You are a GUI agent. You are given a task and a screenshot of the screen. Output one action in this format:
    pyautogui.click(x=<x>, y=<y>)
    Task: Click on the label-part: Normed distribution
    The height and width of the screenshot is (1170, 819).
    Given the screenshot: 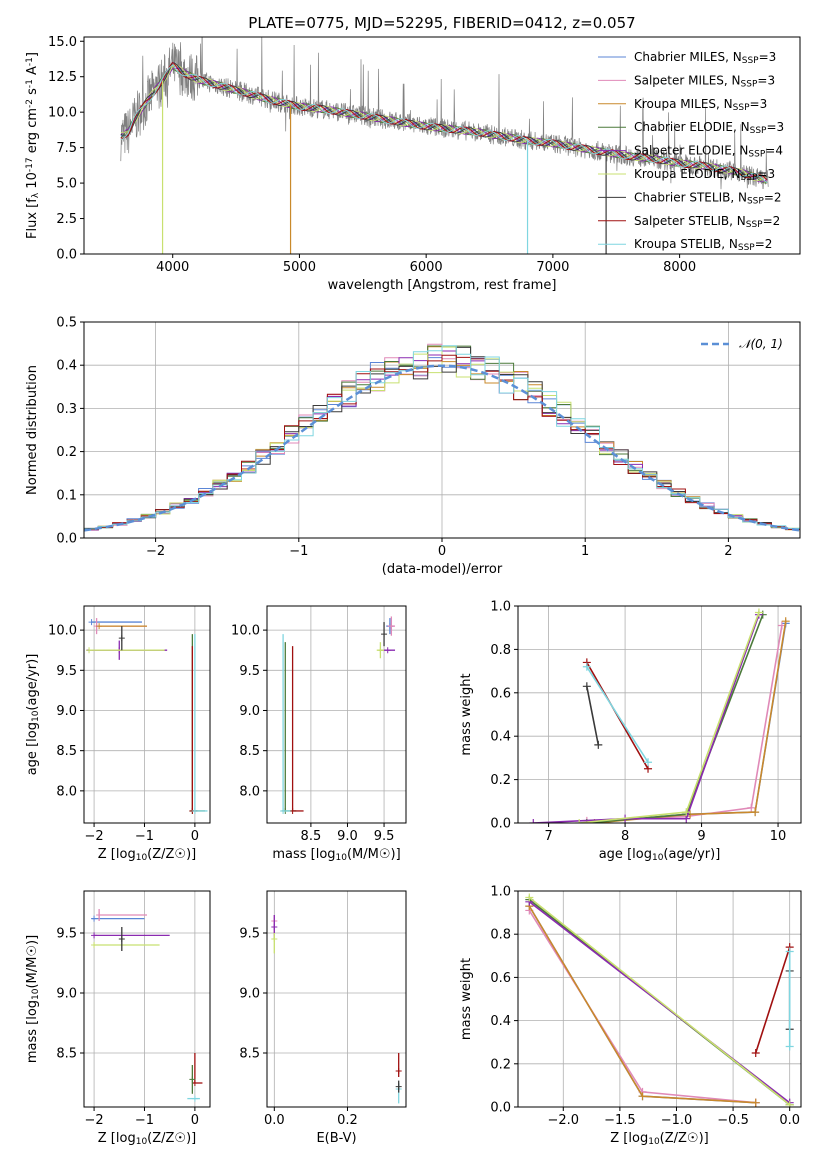 What is the action you would take?
    pyautogui.click(x=32, y=430)
    